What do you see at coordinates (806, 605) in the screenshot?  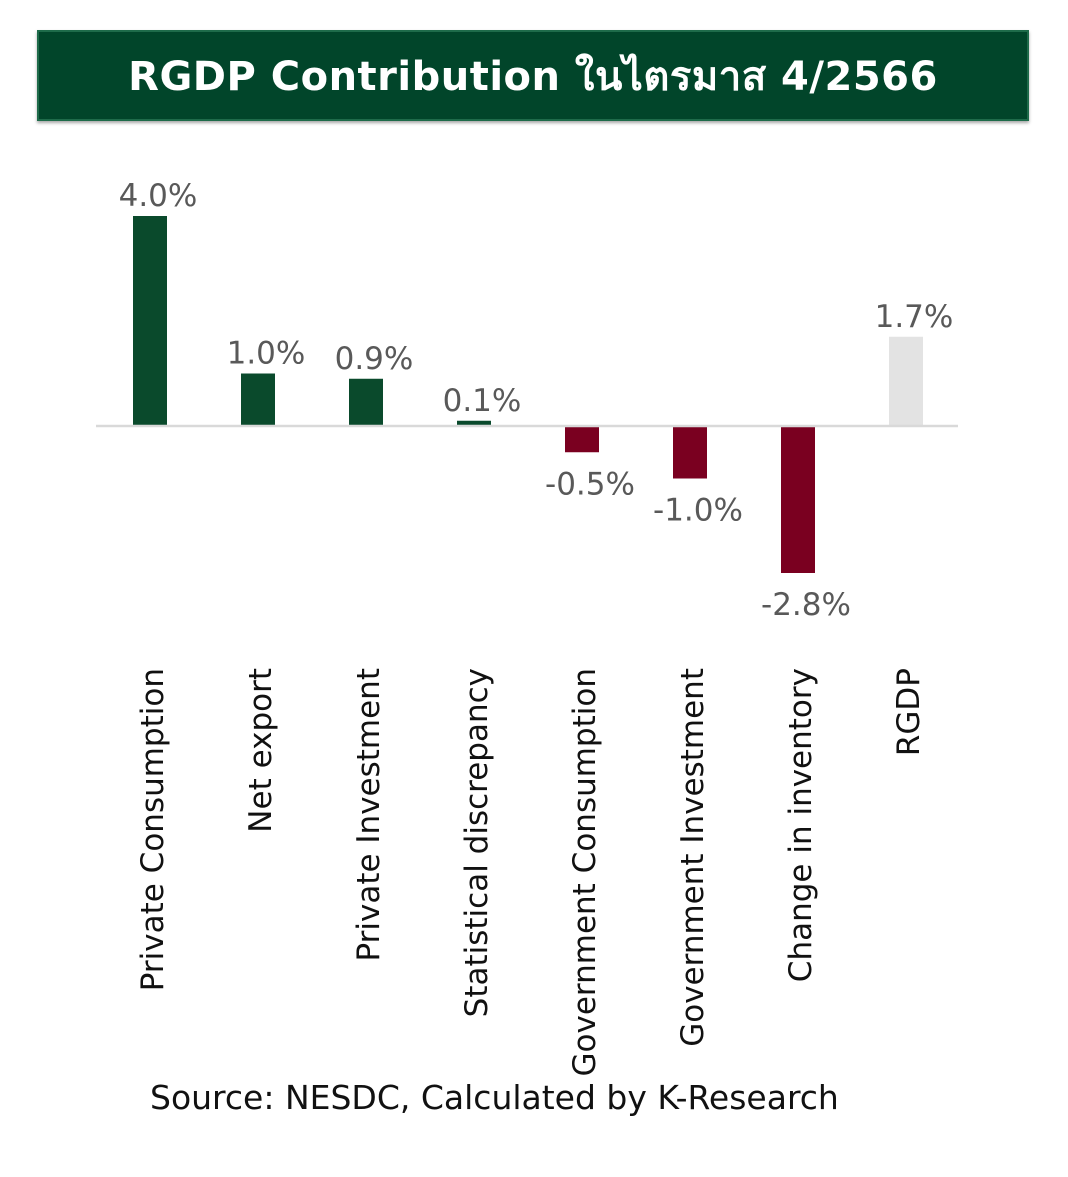 I see `data-label: -2.8%` at bounding box center [806, 605].